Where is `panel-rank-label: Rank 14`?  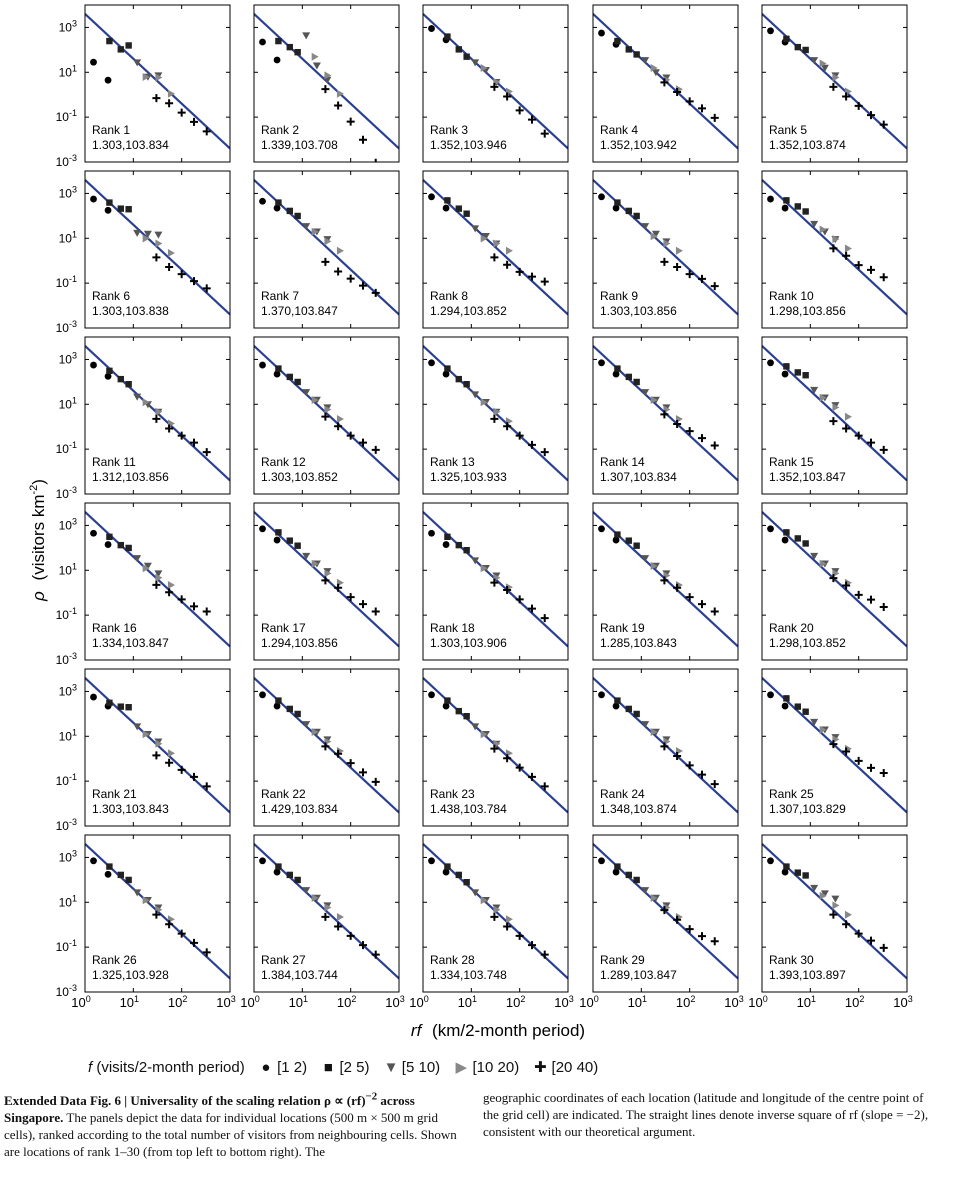 panel-rank-label: Rank 14 is located at coordinates (622, 462).